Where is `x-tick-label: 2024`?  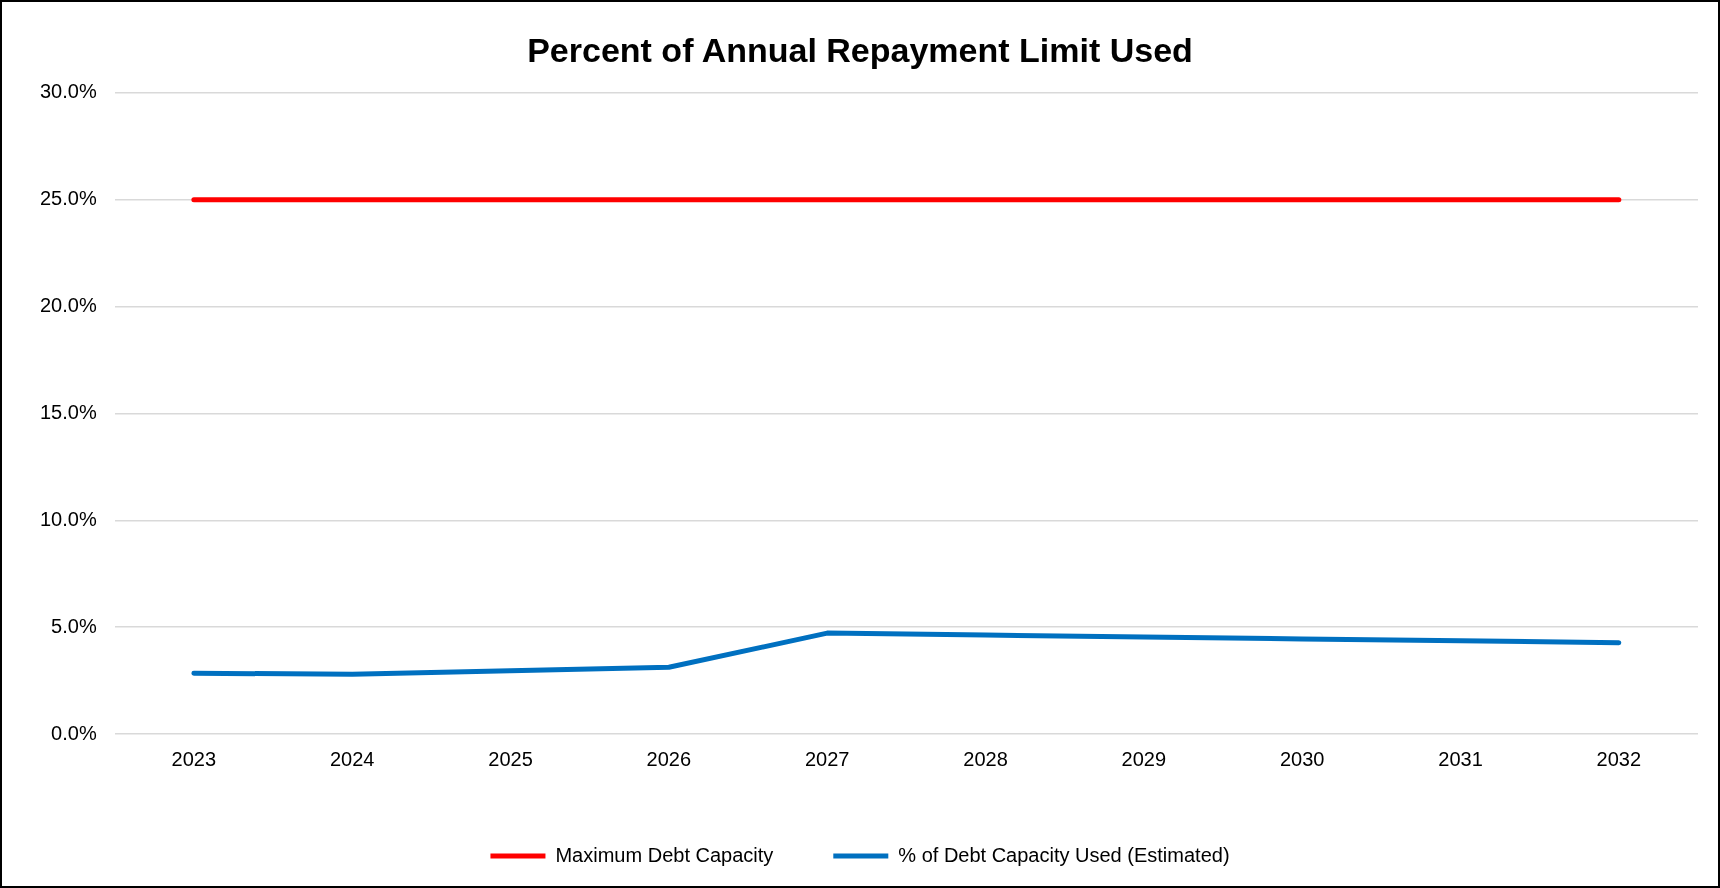 x-tick-label: 2024 is located at coordinates (352, 758).